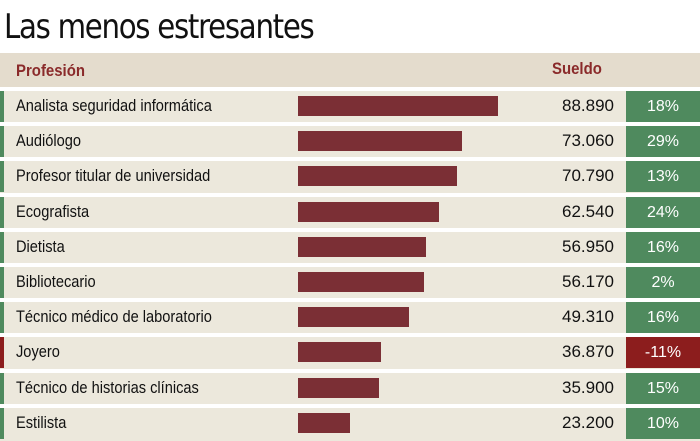 The width and height of the screenshot is (700, 441). Describe the element at coordinates (663, 353) in the screenshot. I see `change-badge: -11%` at that location.